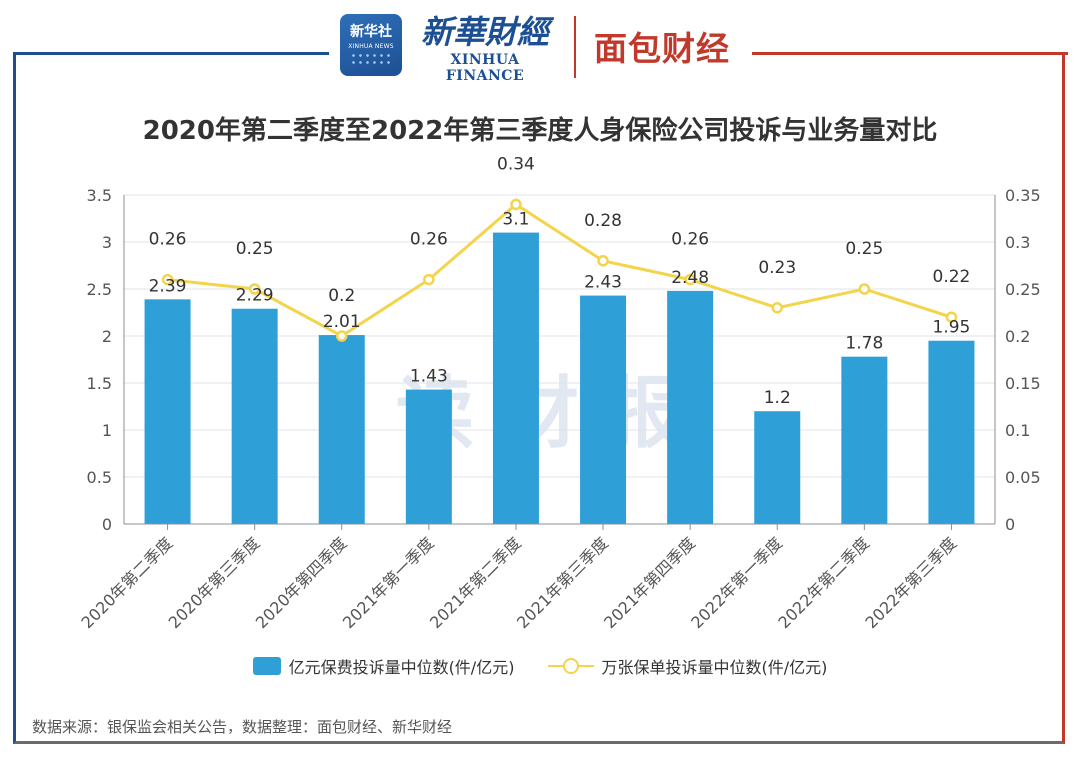 The height and width of the screenshot is (760, 1080). Describe the element at coordinates (1023, 383) in the screenshot. I see `y-right-tick-label: 0.15` at that location.